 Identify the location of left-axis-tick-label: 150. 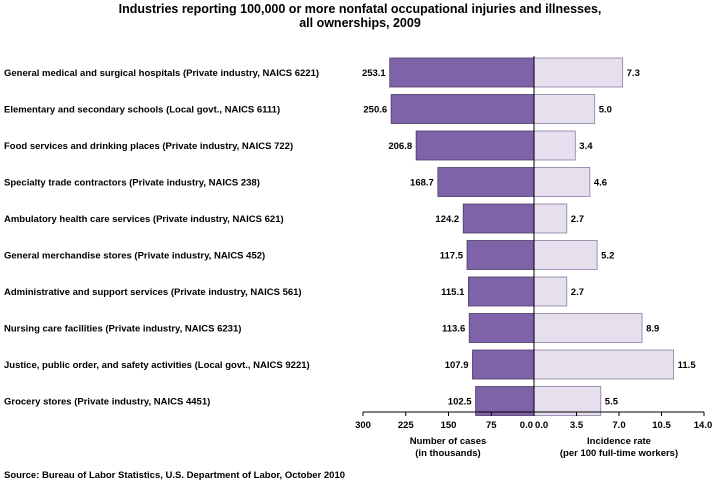
(449, 425).